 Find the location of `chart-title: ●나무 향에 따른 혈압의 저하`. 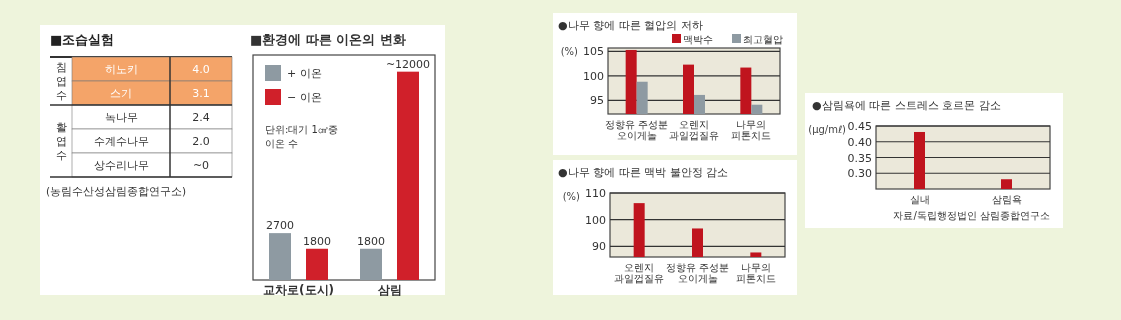

chart-title: ●나무 향에 따른 혈압의 저하 is located at coordinates (630, 25).